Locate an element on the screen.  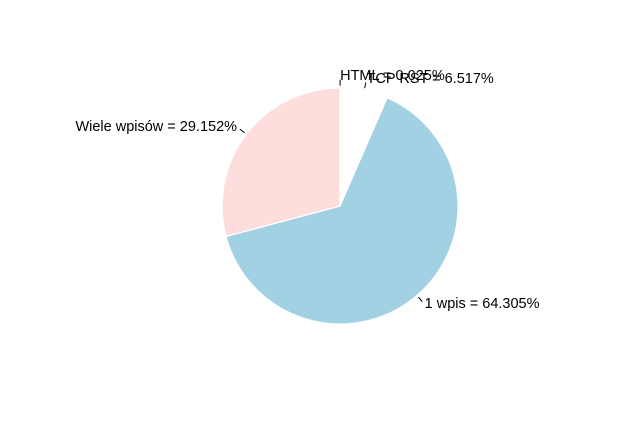
leader-line-wiele-wpis-w is located at coordinates (242, 131).